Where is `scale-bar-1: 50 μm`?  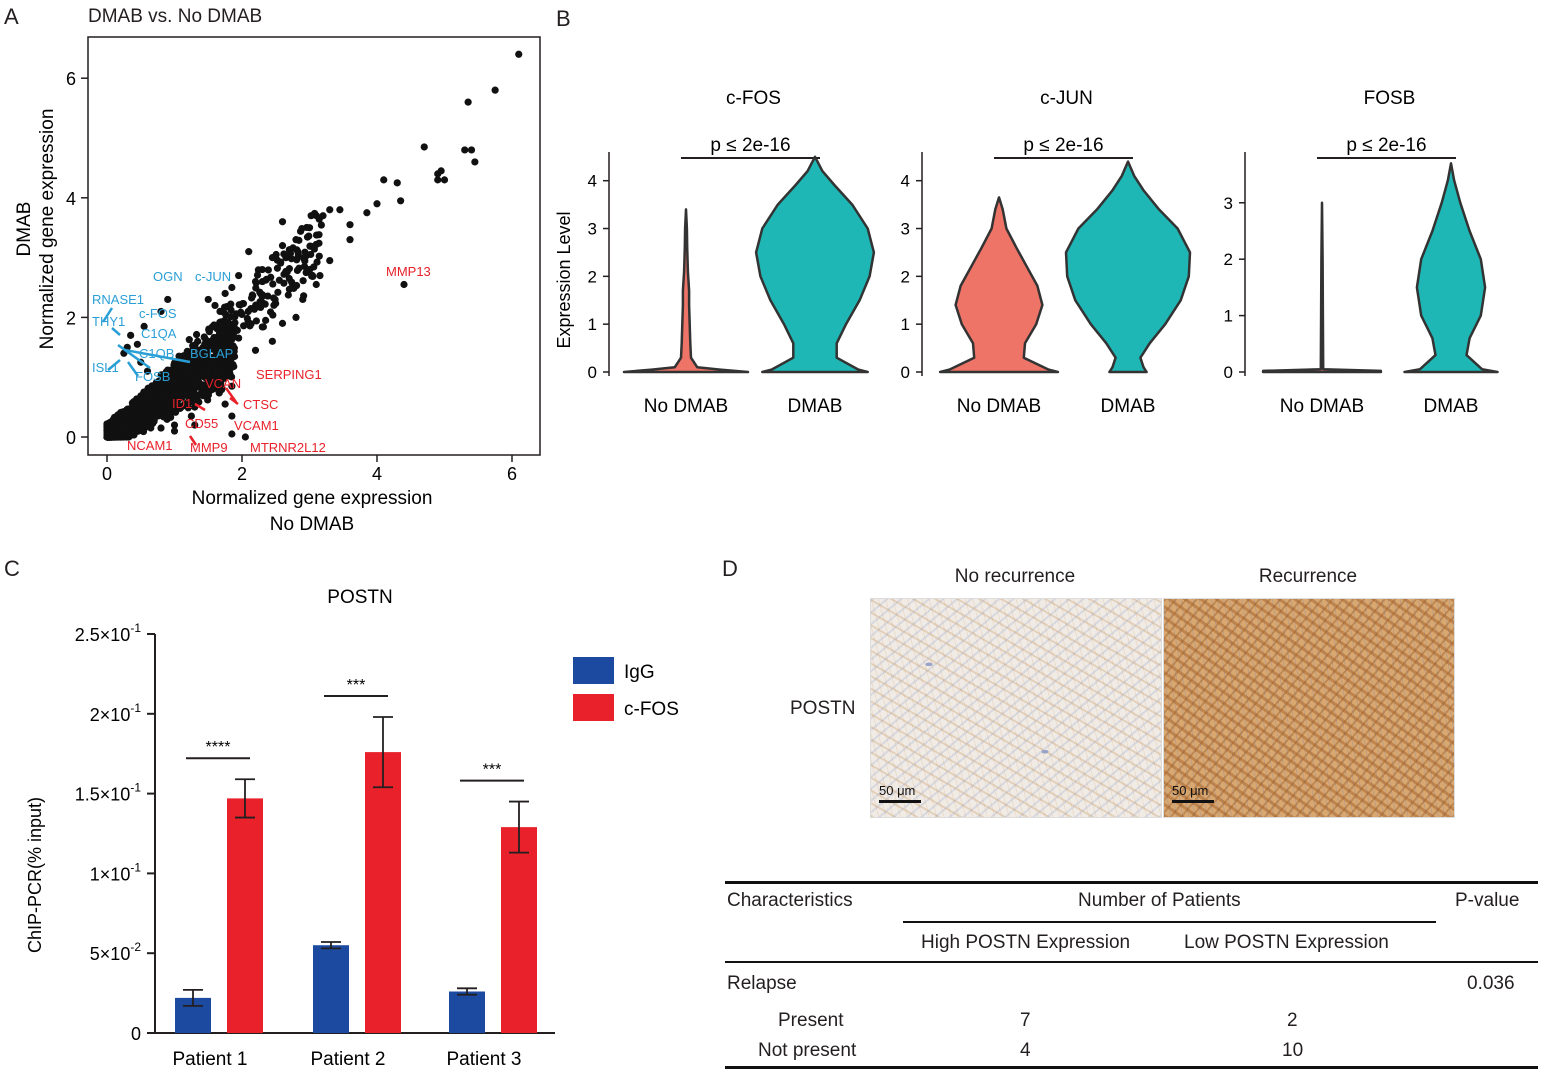
scale-bar-1: 50 μm is located at coordinates (900, 793).